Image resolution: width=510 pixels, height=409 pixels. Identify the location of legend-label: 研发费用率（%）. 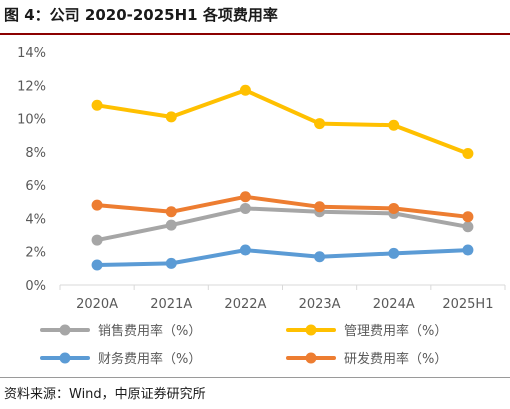
(395, 359).